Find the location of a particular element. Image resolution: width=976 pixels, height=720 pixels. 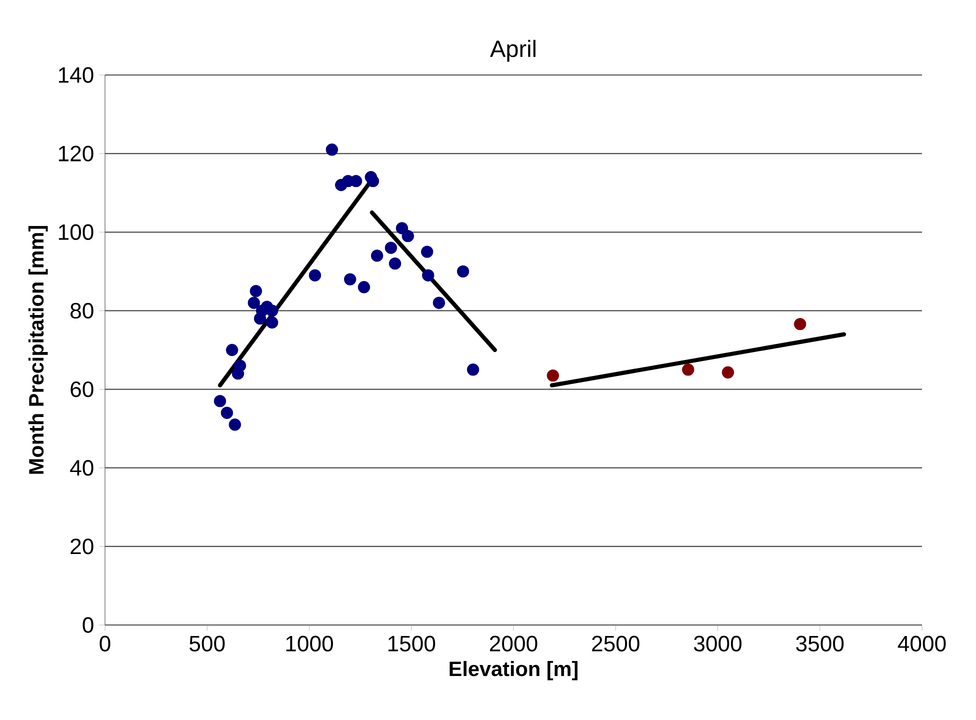

y-tick-label: 60 is located at coordinates (82, 389).